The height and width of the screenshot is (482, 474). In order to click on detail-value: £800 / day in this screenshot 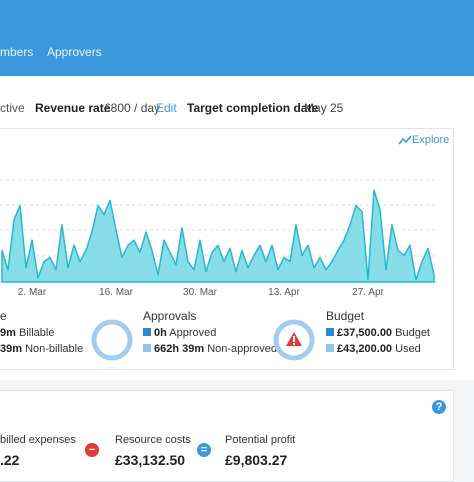, I will do `click(132, 108)`.